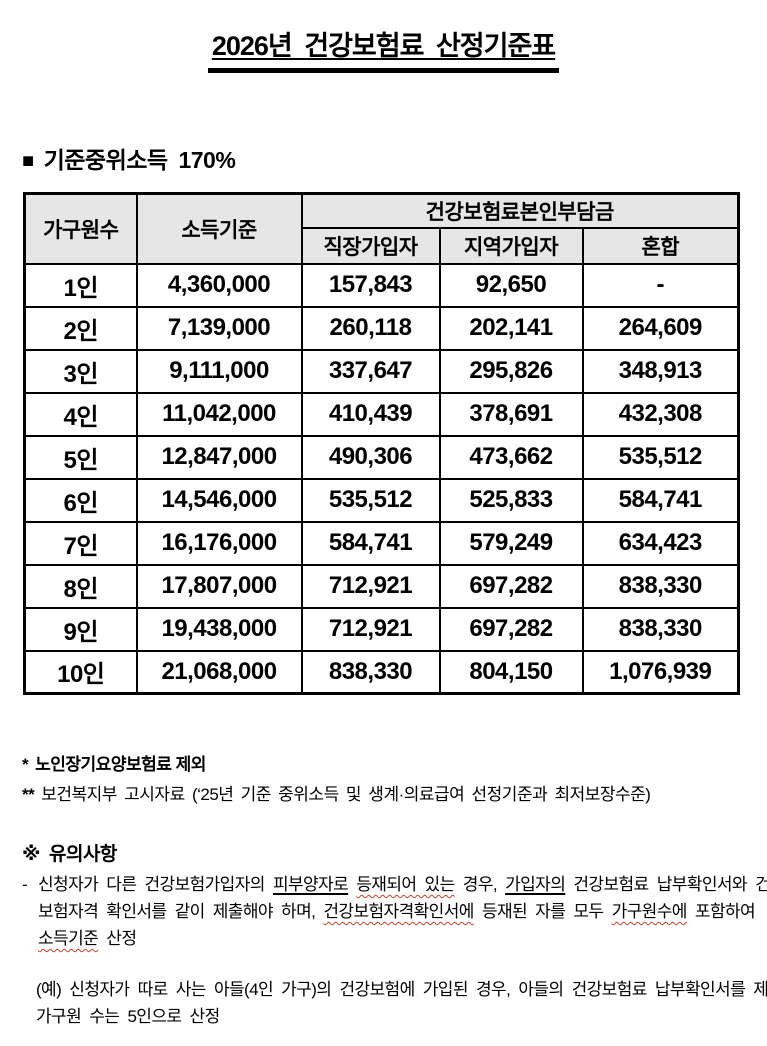 The height and width of the screenshot is (1046, 767). Describe the element at coordinates (80, 371) in the screenshot. I see `cell-household: 3인` at that location.